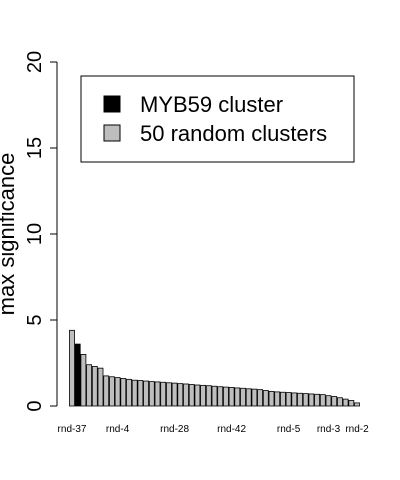 The image size is (400, 480). Describe the element at coordinates (112, 104) in the screenshot. I see `legend-swatch-myb59` at that location.